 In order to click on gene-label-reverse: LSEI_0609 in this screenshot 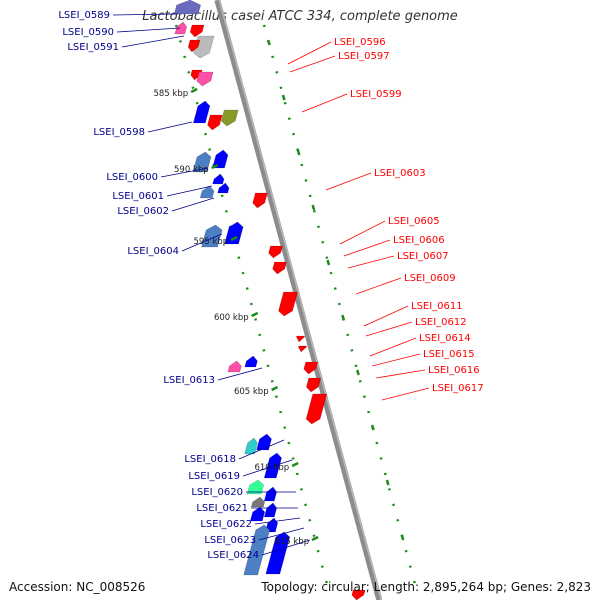, I will do `click(430, 278)`.